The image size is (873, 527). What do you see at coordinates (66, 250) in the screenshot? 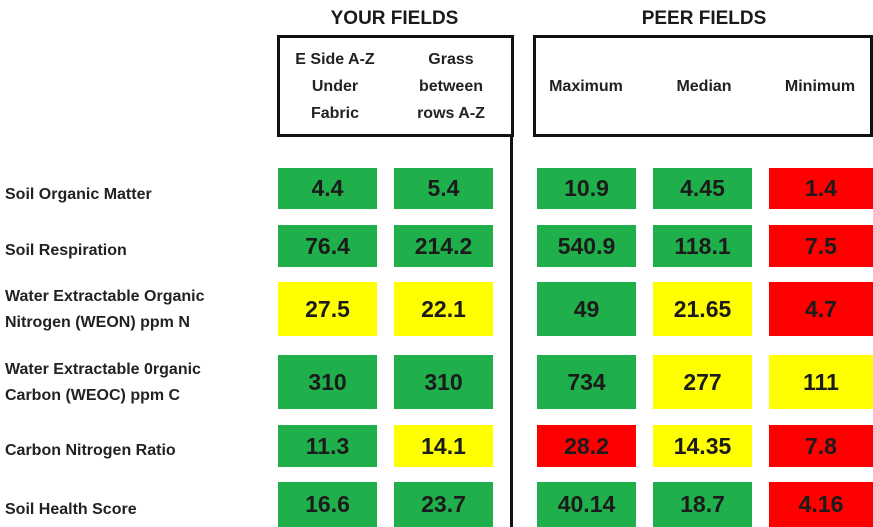
I see `row-label-soil-respiration: Soil Respiration` at bounding box center [66, 250].